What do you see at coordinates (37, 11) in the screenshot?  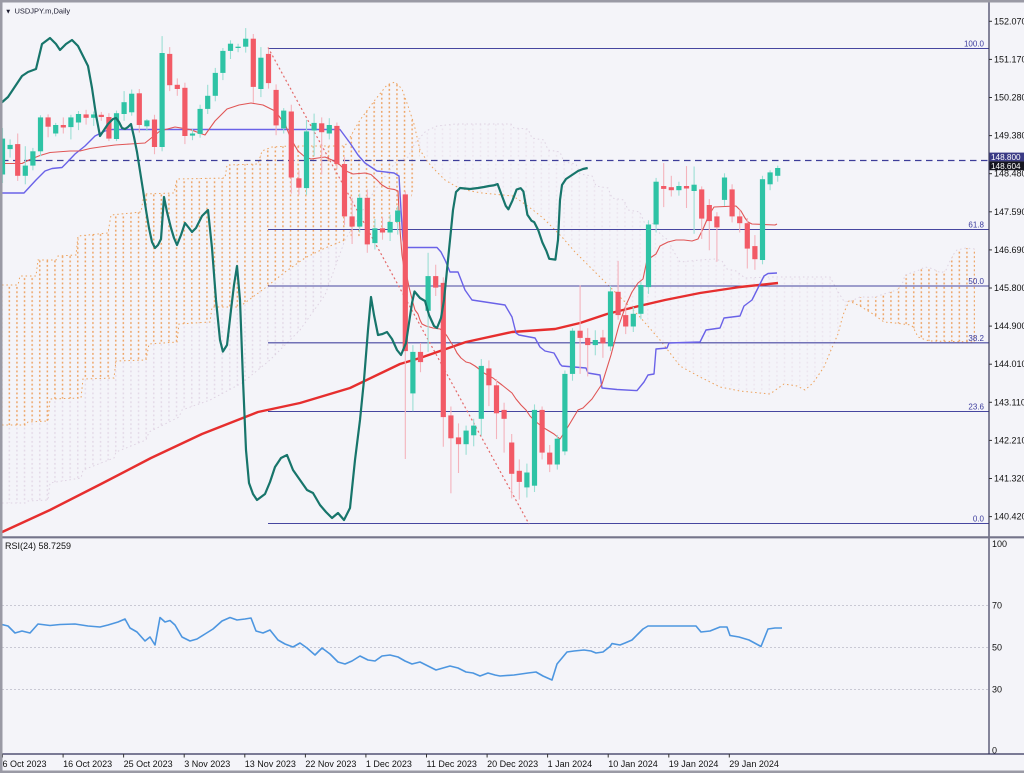 I see `svg-text:▼USDJPY.m,Daily: ▼ USDJPY.m,Daily` at bounding box center [37, 11].